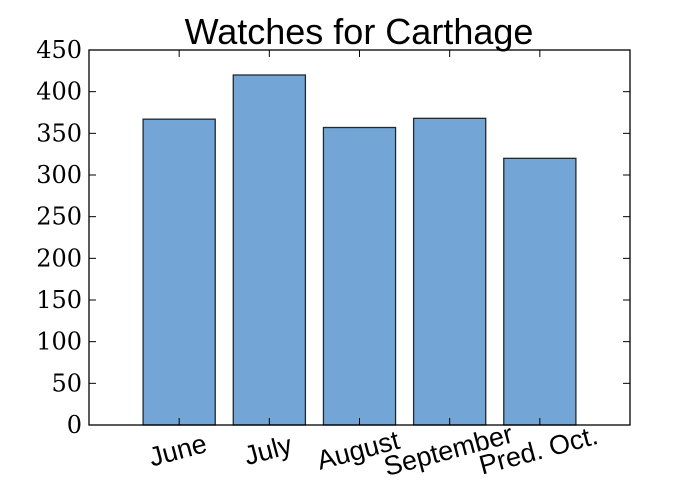 Image resolution: width=700 pixels, height=500 pixels. Describe the element at coordinates (59, 300) in the screenshot. I see `y-tick-label-150: 150` at that location.